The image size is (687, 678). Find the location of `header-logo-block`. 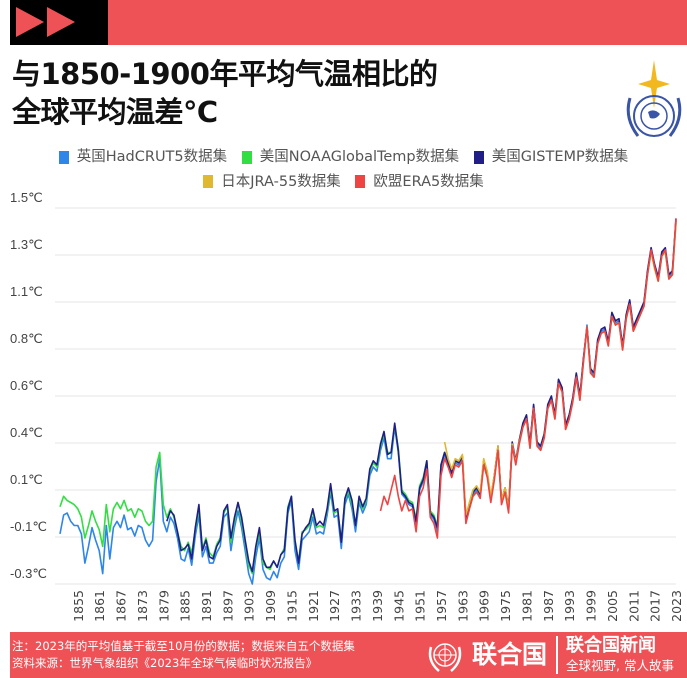

header-logo-block is located at coordinates (59, 22).